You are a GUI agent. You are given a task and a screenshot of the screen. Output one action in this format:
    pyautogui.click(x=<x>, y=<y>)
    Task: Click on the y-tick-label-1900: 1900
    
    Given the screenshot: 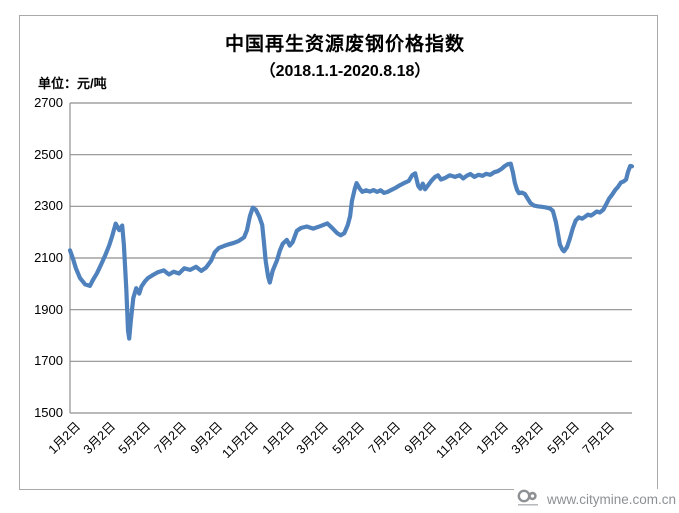 What is the action you would take?
    pyautogui.click(x=48, y=309)
    